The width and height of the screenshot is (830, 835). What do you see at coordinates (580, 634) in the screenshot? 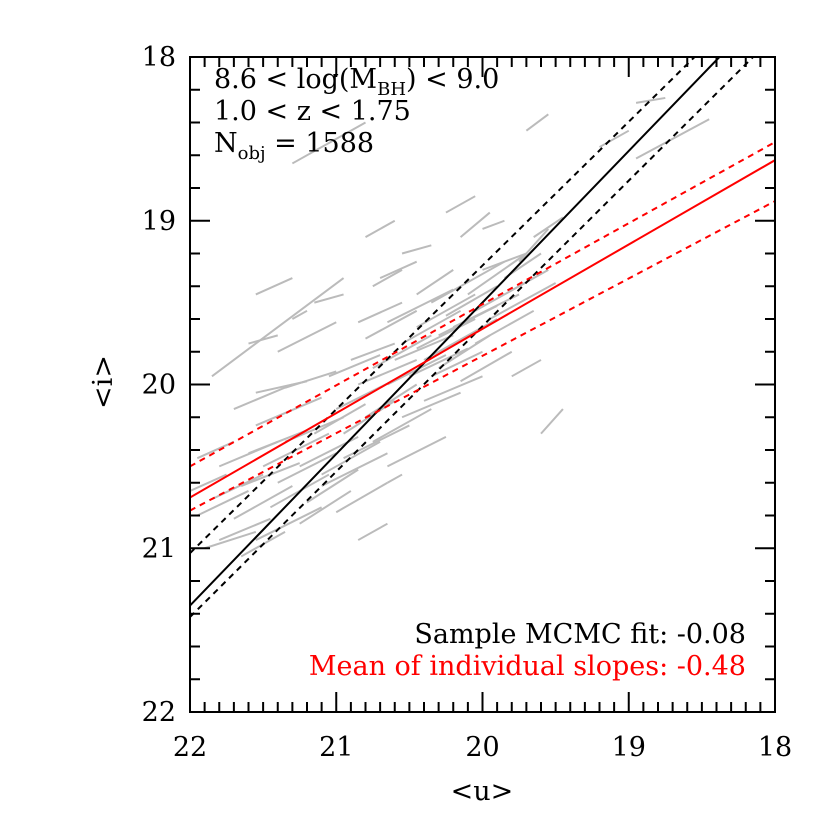
I see `legend-mcmc-fit: Sample MCMC fit: -0.08` at bounding box center [580, 634].